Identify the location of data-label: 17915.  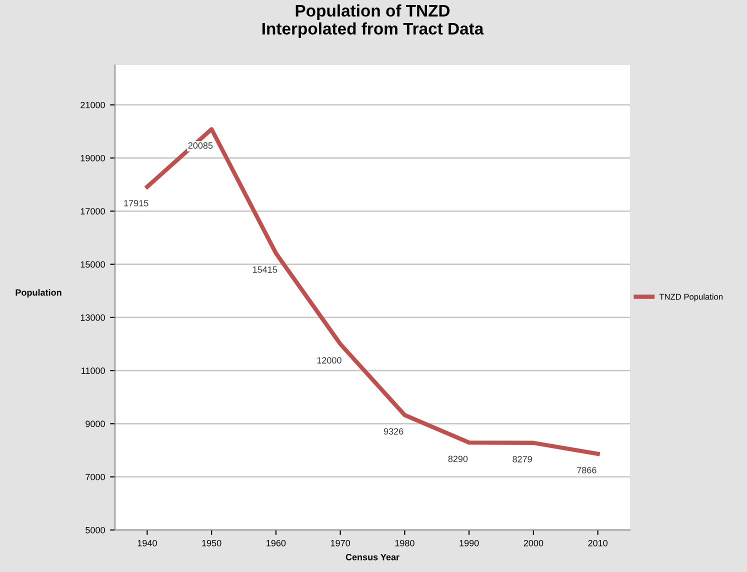
(136, 203).